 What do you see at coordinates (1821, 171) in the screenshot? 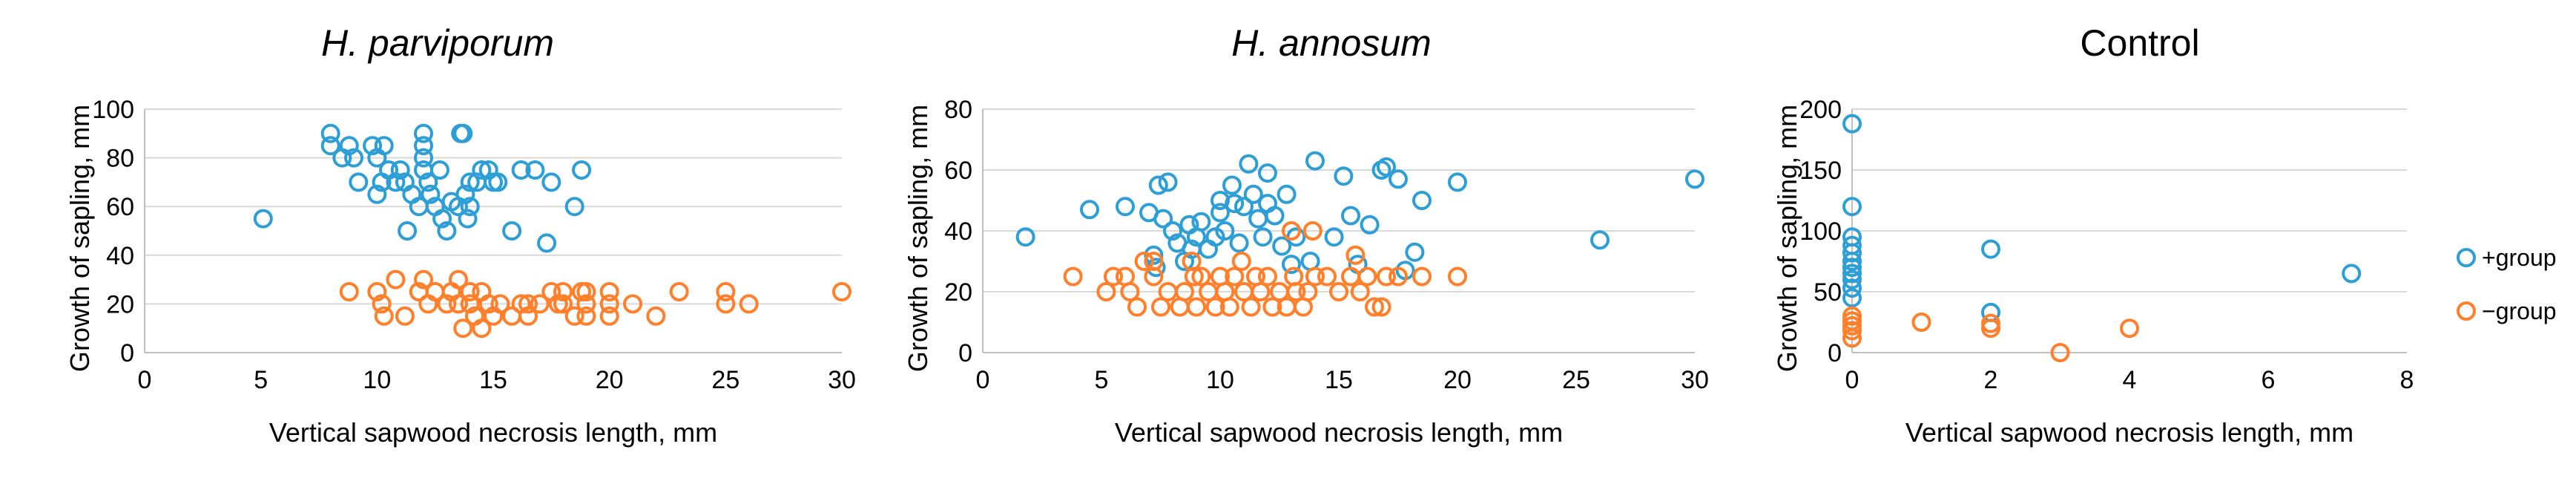
I see `y-tick-label: 150` at bounding box center [1821, 171].